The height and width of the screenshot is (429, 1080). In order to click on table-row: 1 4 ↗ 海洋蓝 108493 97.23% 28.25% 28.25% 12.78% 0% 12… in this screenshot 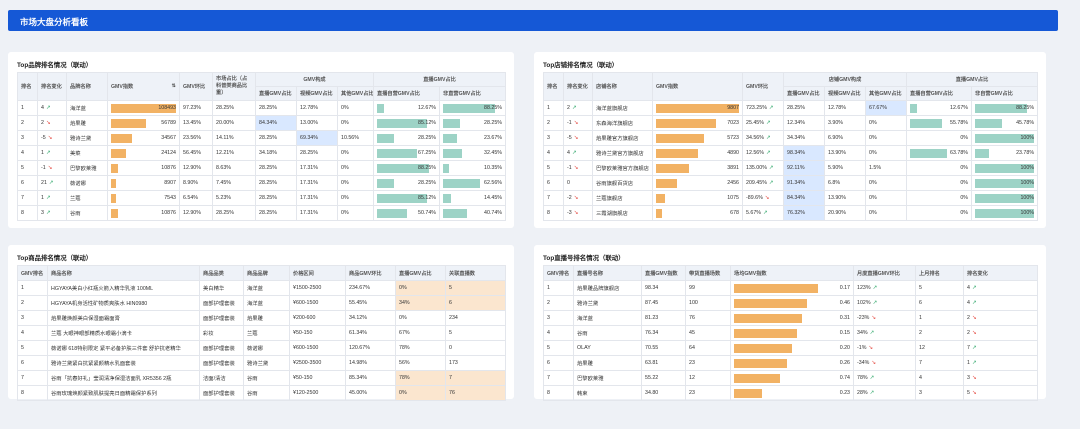, I will do `click(262, 108)`.